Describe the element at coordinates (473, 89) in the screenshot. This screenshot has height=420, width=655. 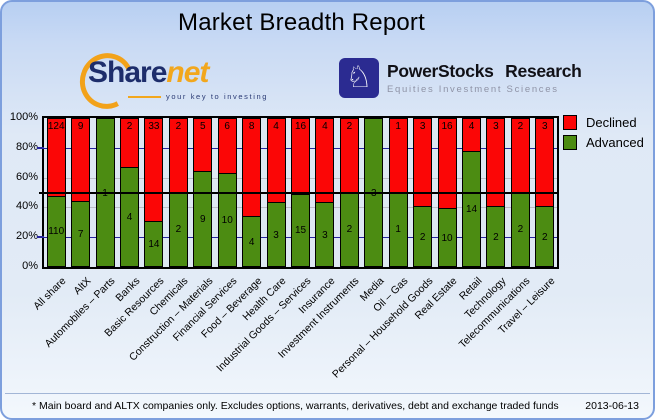
I see `powerstocks-subtitle: Equities Investment Sciences` at that location.